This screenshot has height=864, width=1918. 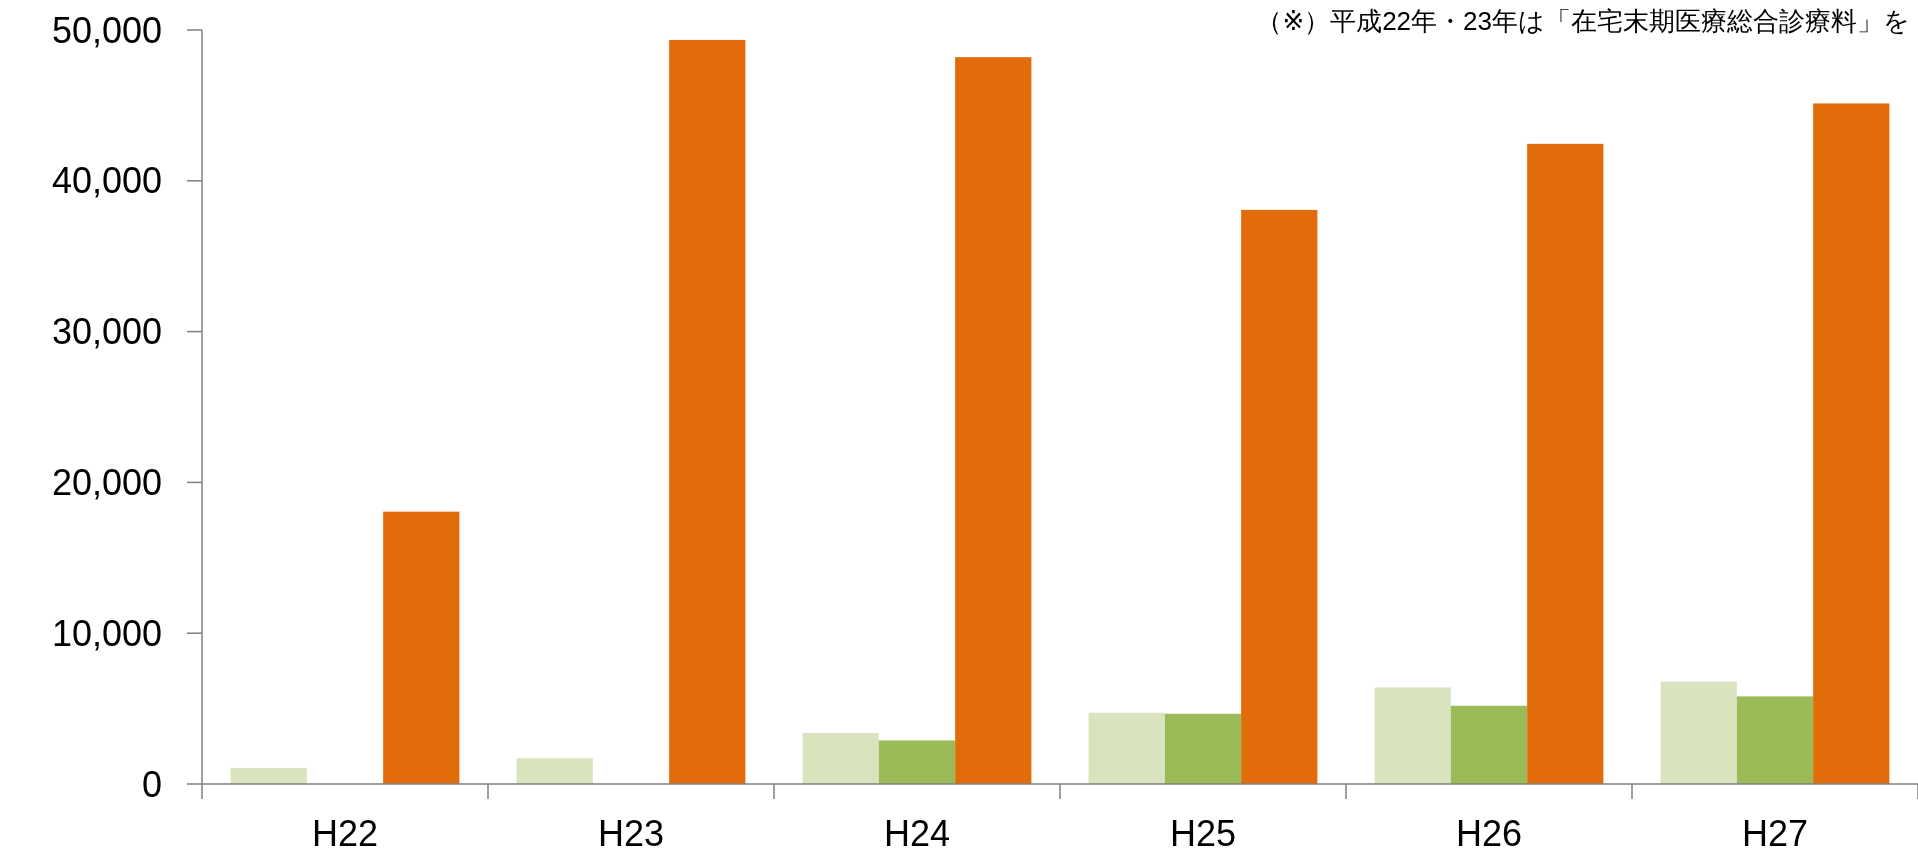 I want to click on y-tick-label: 40,000, so click(x=106, y=181).